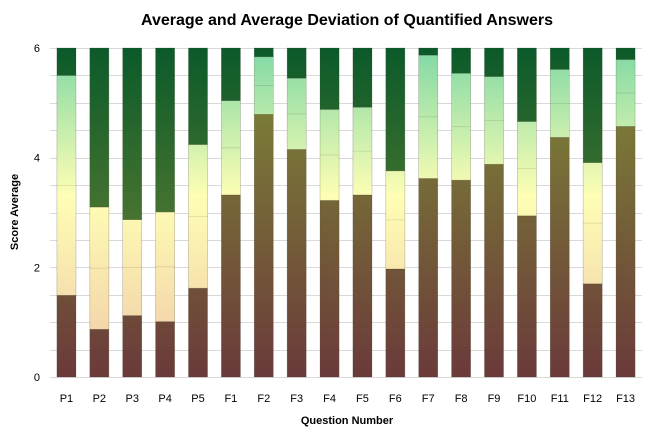 This screenshot has width=660, height=434. I want to click on x-tick-label: P5, so click(197, 399).